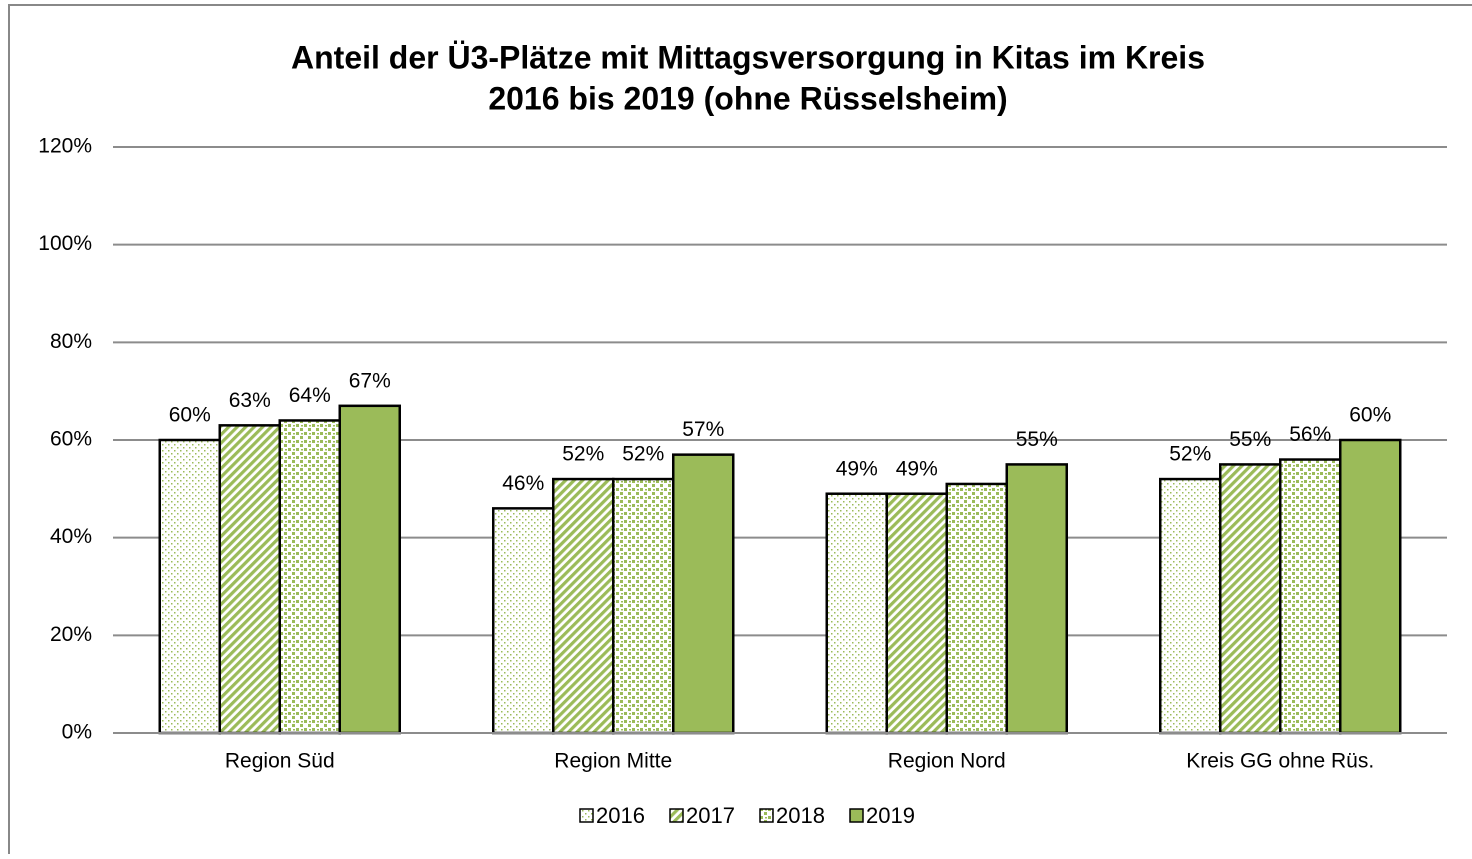 The height and width of the screenshot is (859, 1472). I want to click on x-tick-label: Region Mitte, so click(613, 761).